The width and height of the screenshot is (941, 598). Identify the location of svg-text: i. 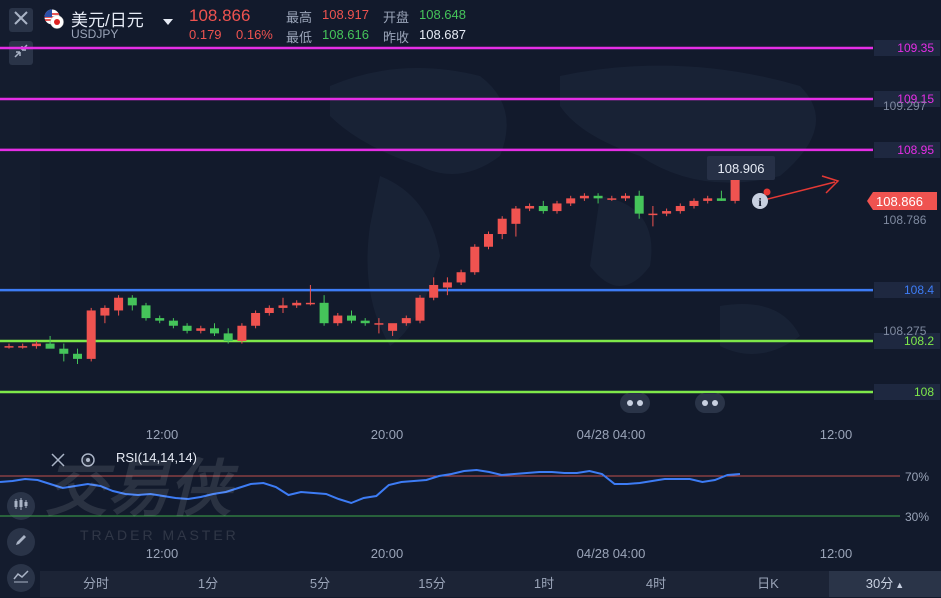
(760, 202).